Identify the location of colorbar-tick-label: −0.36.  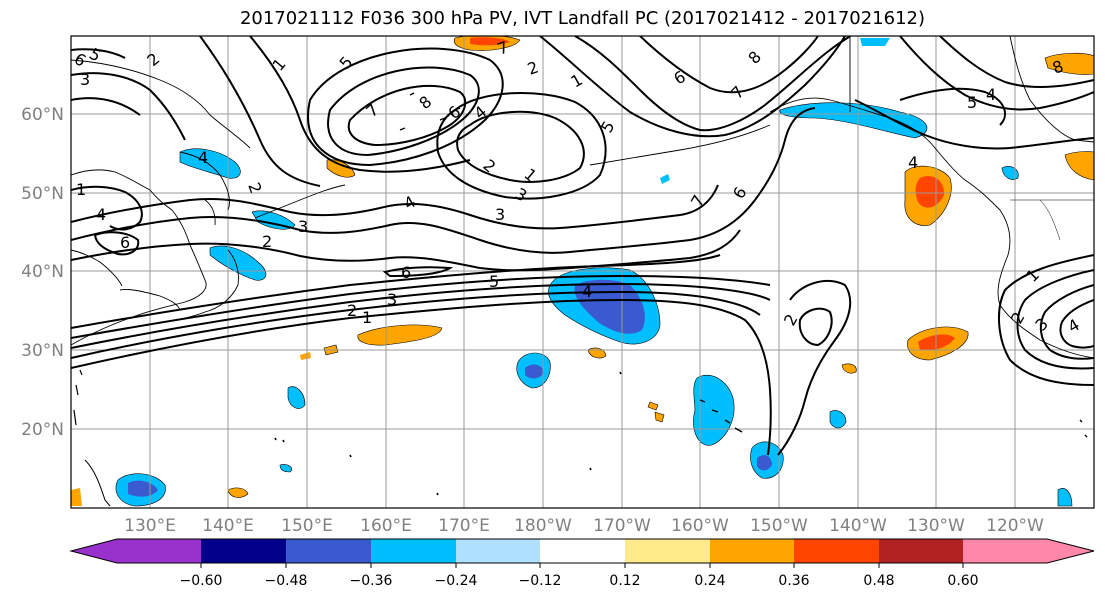
(371, 581).